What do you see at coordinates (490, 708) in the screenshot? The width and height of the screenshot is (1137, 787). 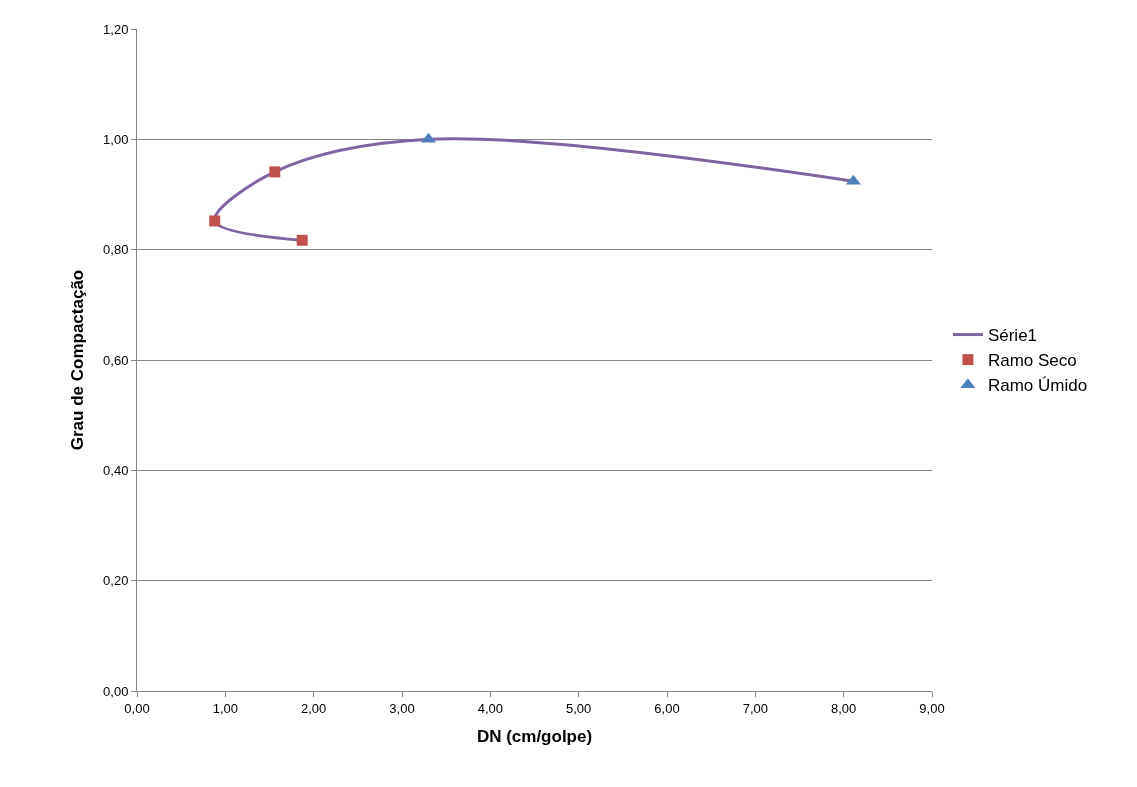 I see `x-tick-label: 4,00` at bounding box center [490, 708].